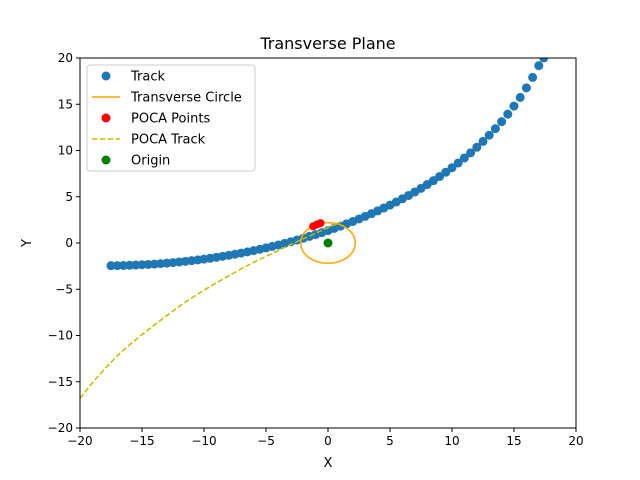 The height and width of the screenshot is (480, 640). I want to click on y-tick-label: 0, so click(69, 243).